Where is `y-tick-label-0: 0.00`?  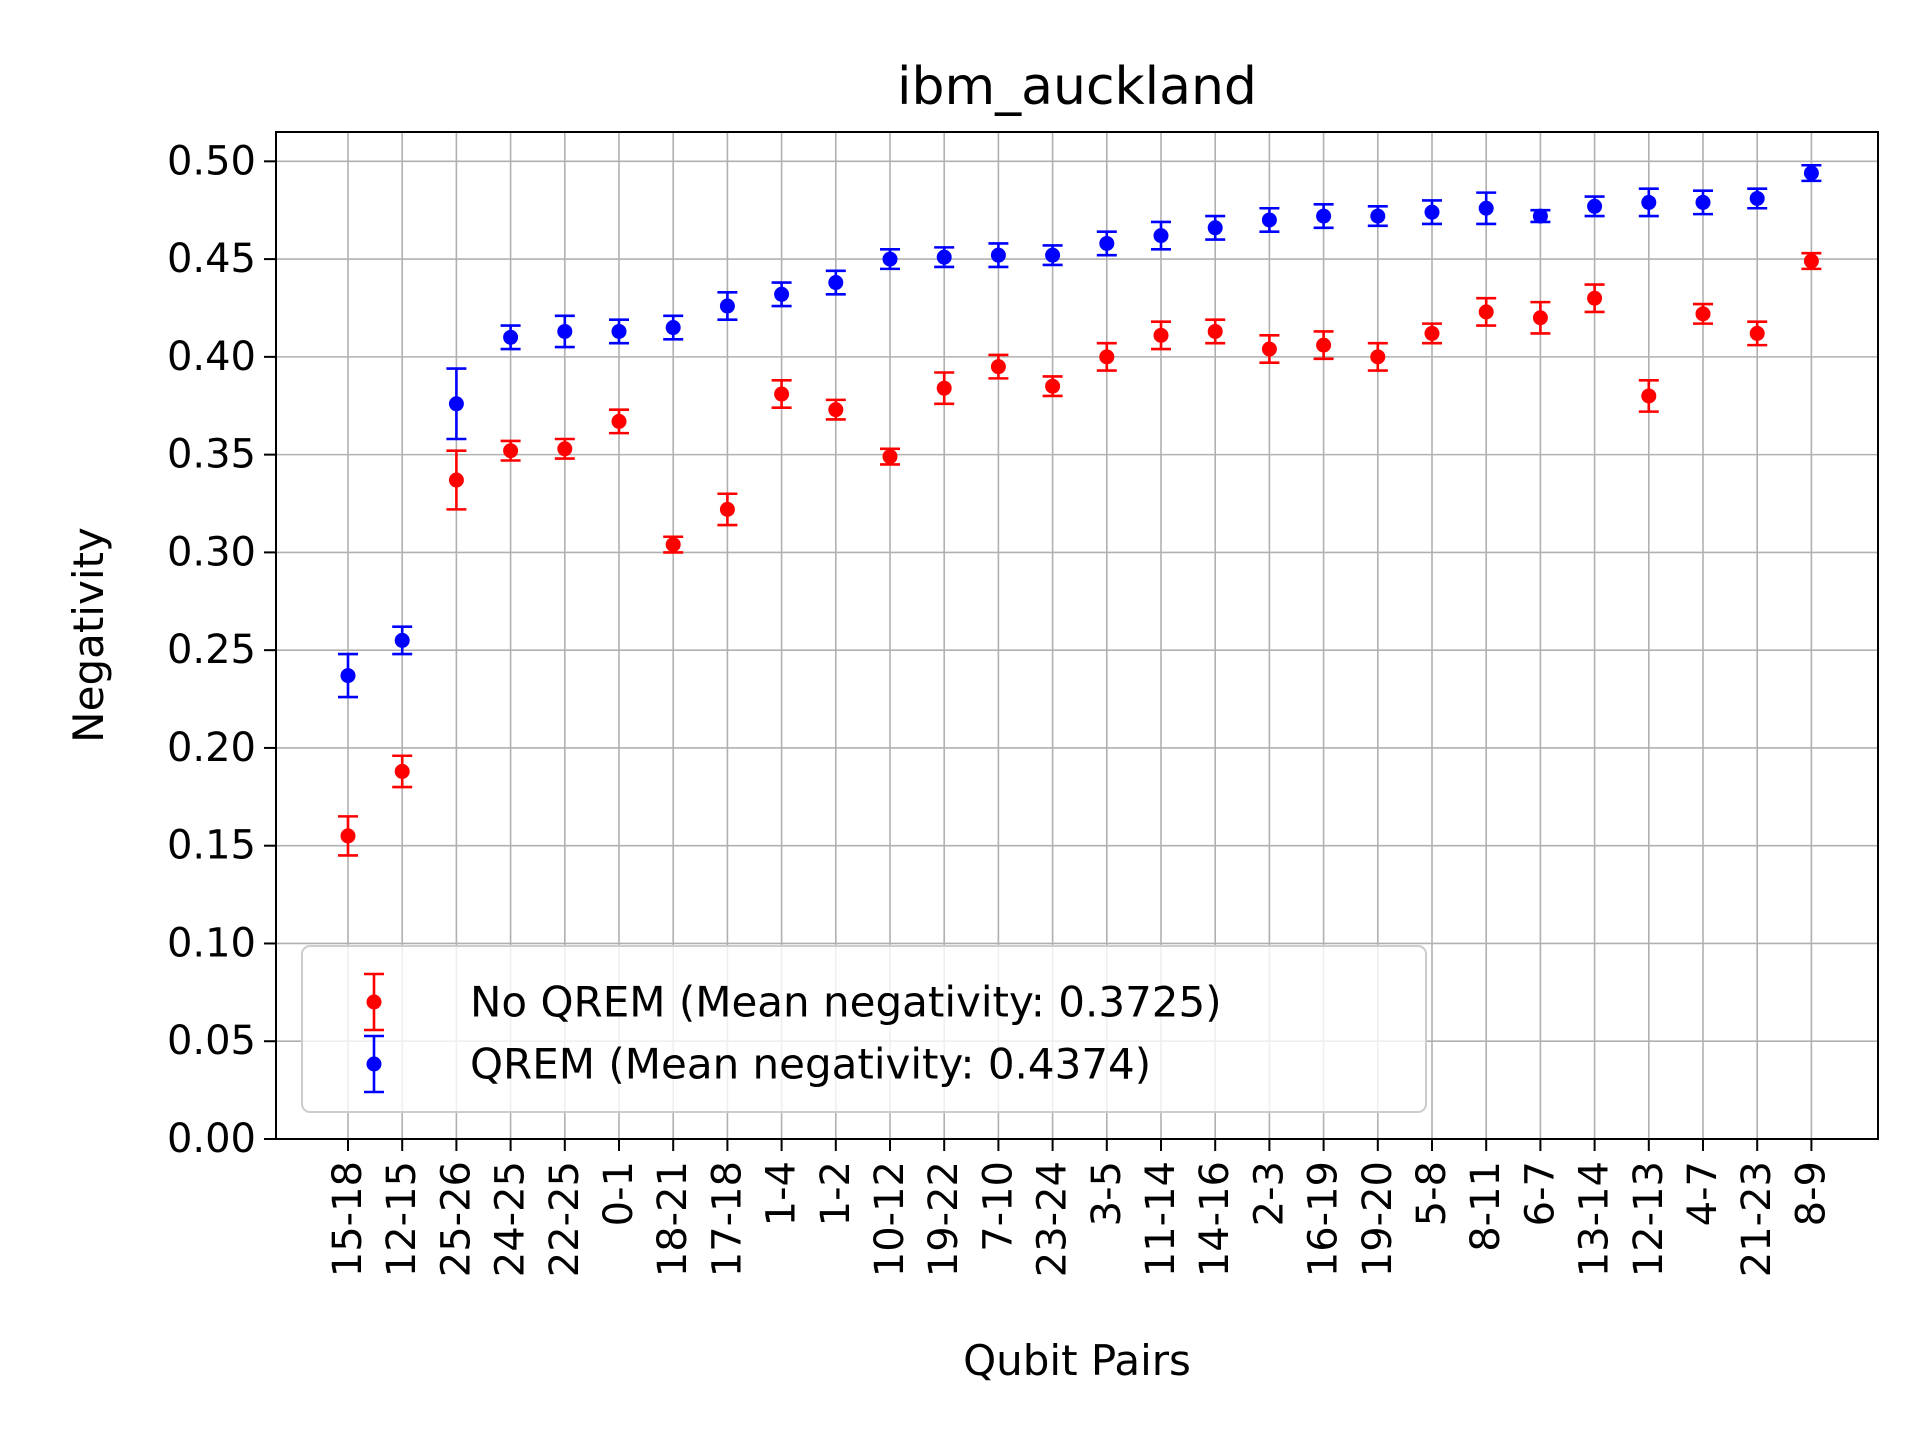 y-tick-label-0: 0.00 is located at coordinates (211, 1139).